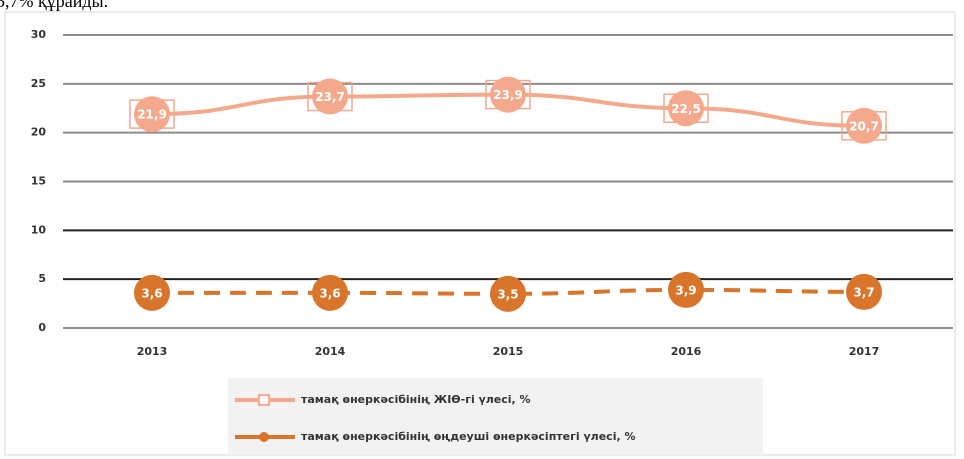 This screenshot has width=964, height=459. Describe the element at coordinates (330, 351) in the screenshot. I see `x-tick-label: 2014` at that location.